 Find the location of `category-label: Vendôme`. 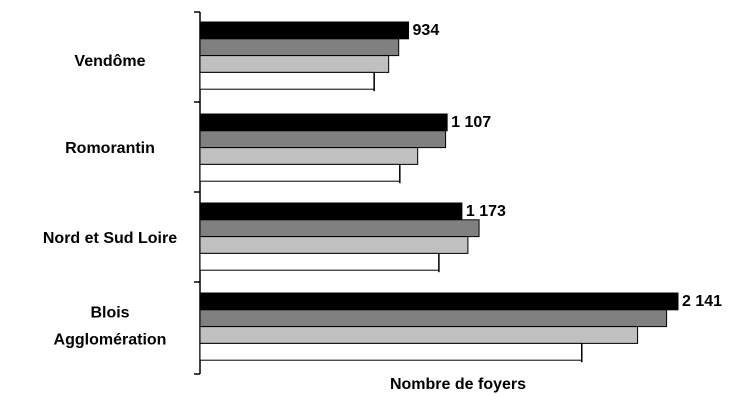

category-label: Vendôme is located at coordinates (109, 61).